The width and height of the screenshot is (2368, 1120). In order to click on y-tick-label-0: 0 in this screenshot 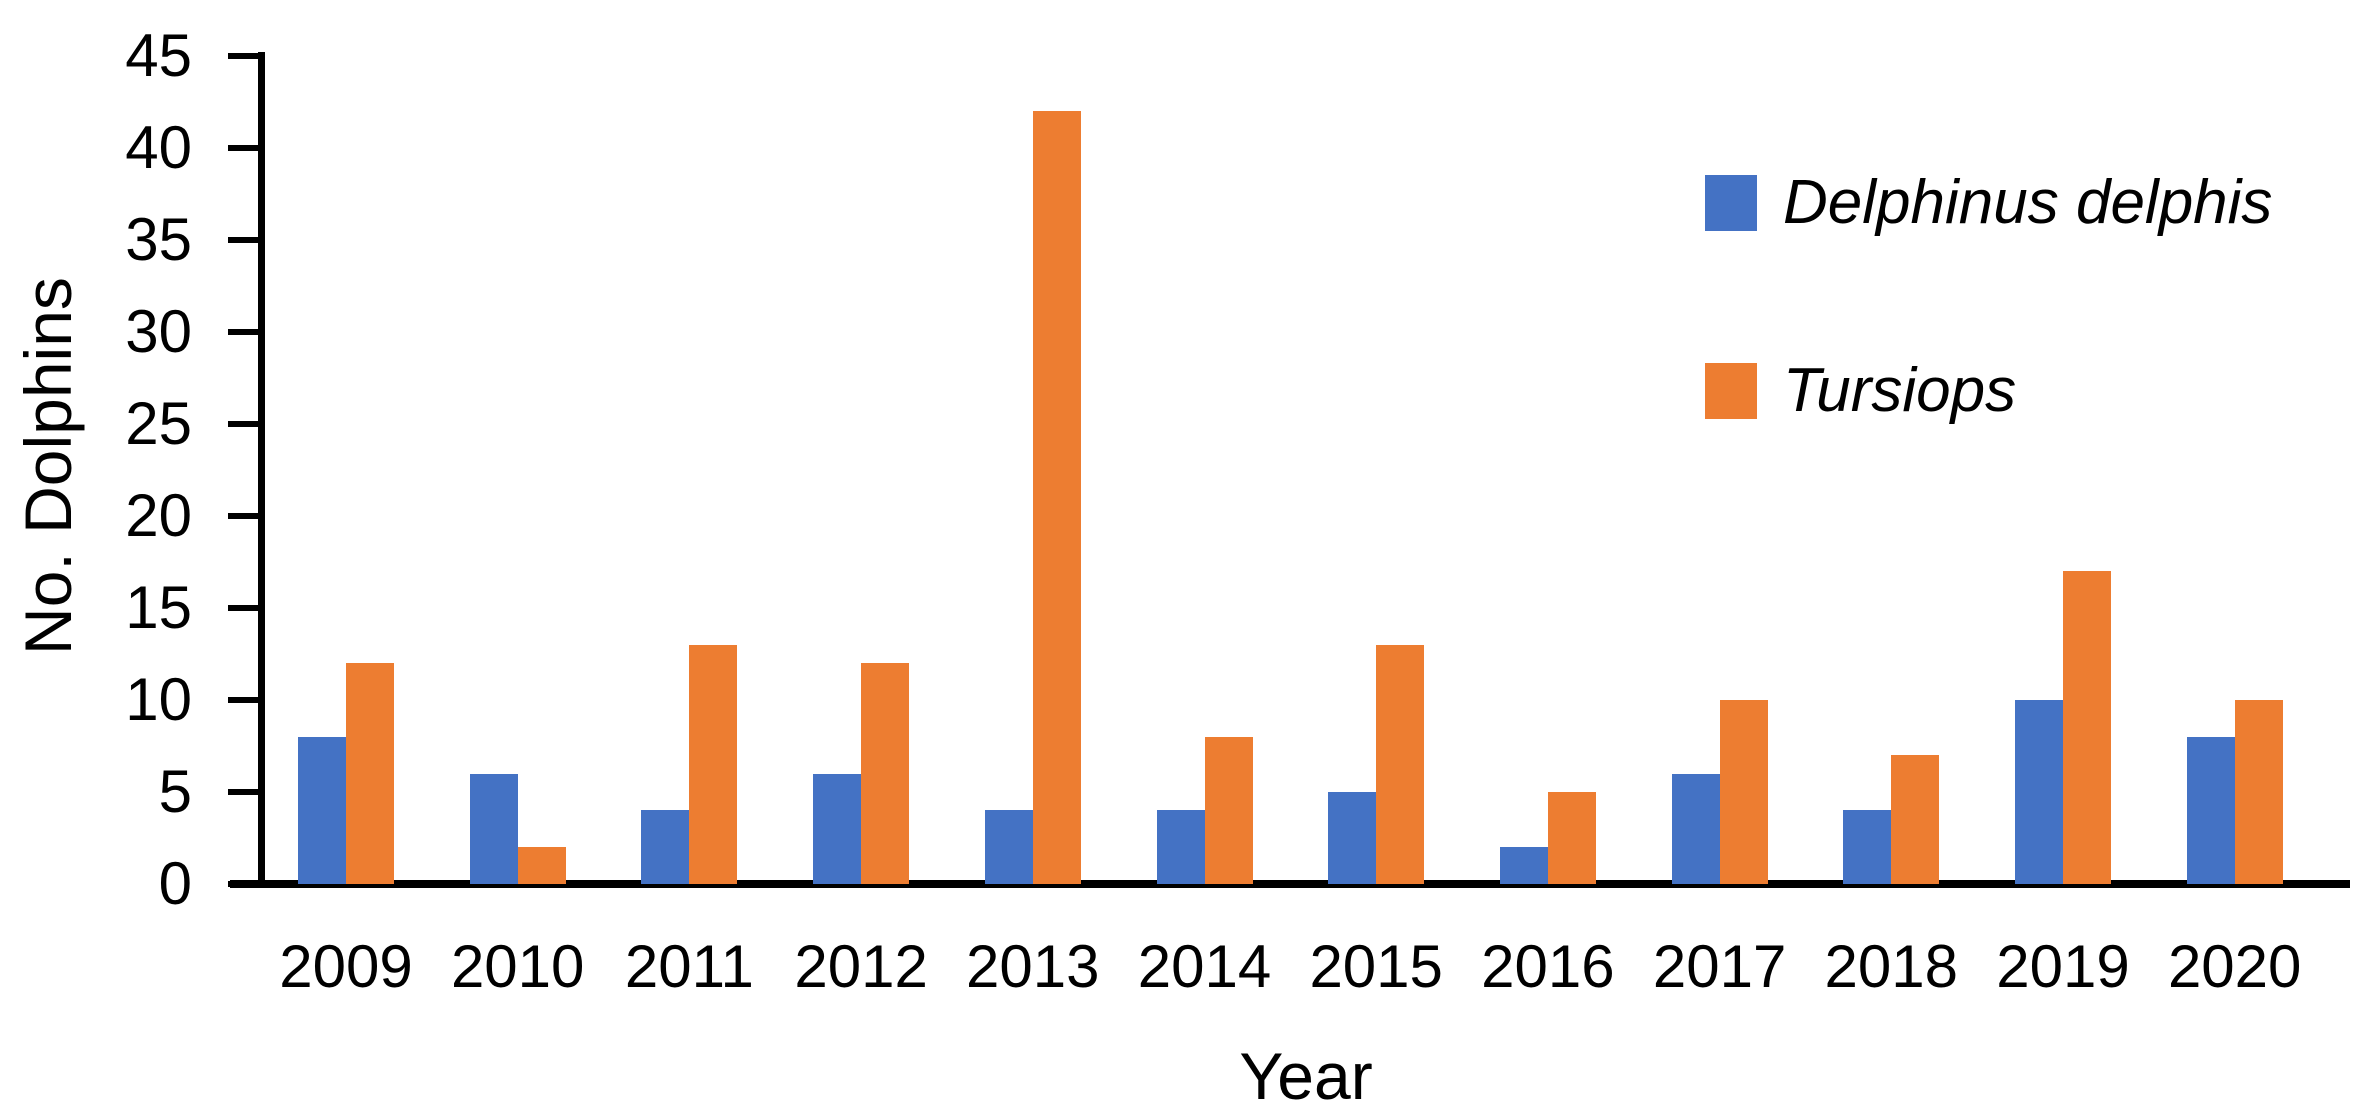, I will do `click(175, 883)`.